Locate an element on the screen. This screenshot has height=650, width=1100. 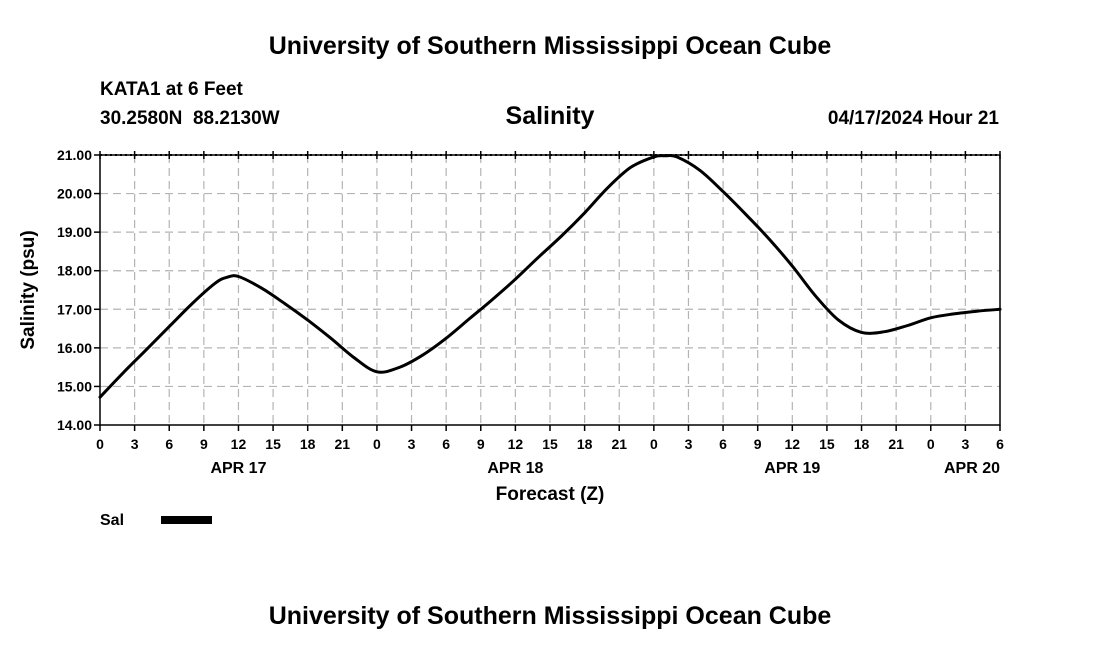
x-axis-title: Forecast (Z) is located at coordinates (550, 494).